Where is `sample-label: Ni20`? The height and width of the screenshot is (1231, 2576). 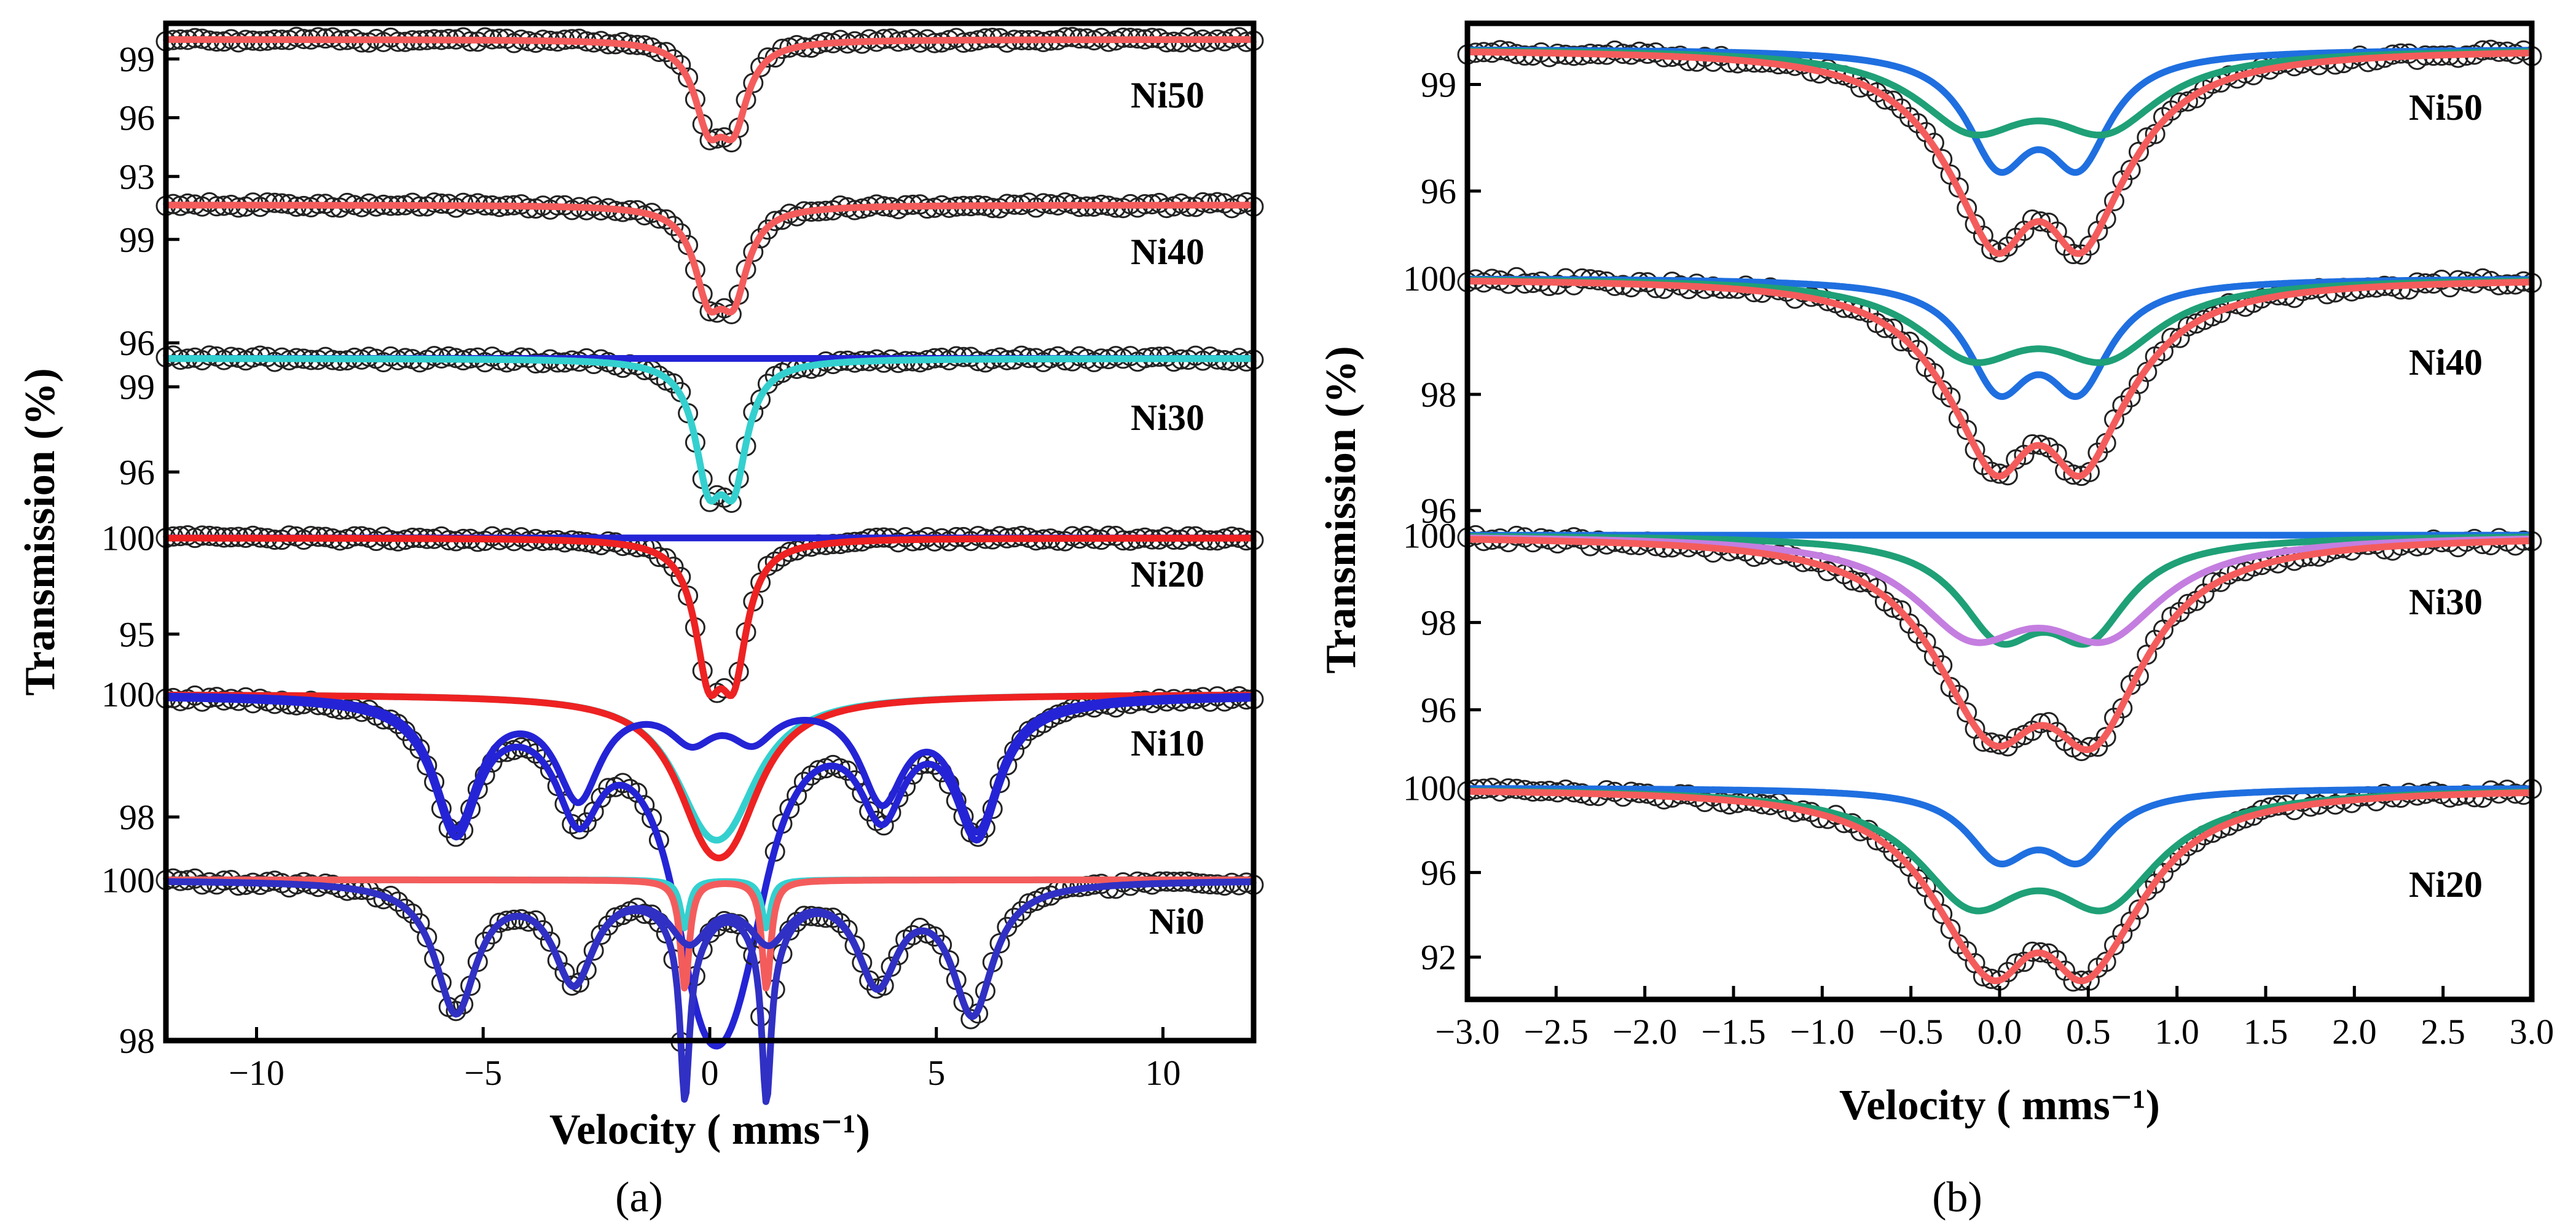 sample-label: Ni20 is located at coordinates (1167, 574).